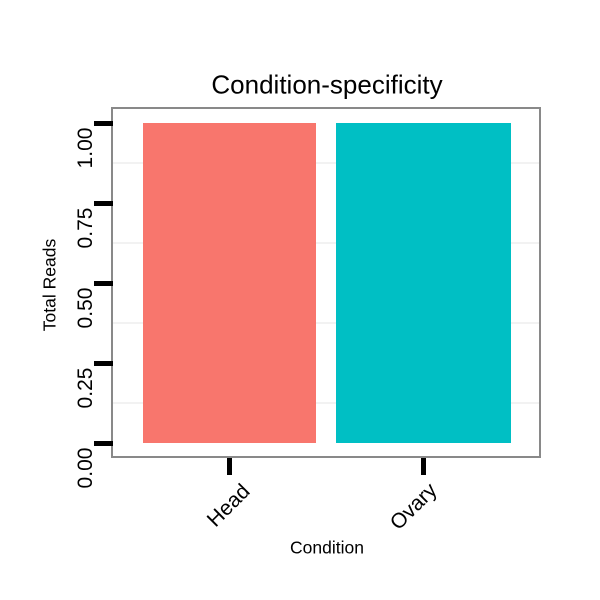  I want to click on x-tick-label-ovary: Ovary, so click(413, 506).